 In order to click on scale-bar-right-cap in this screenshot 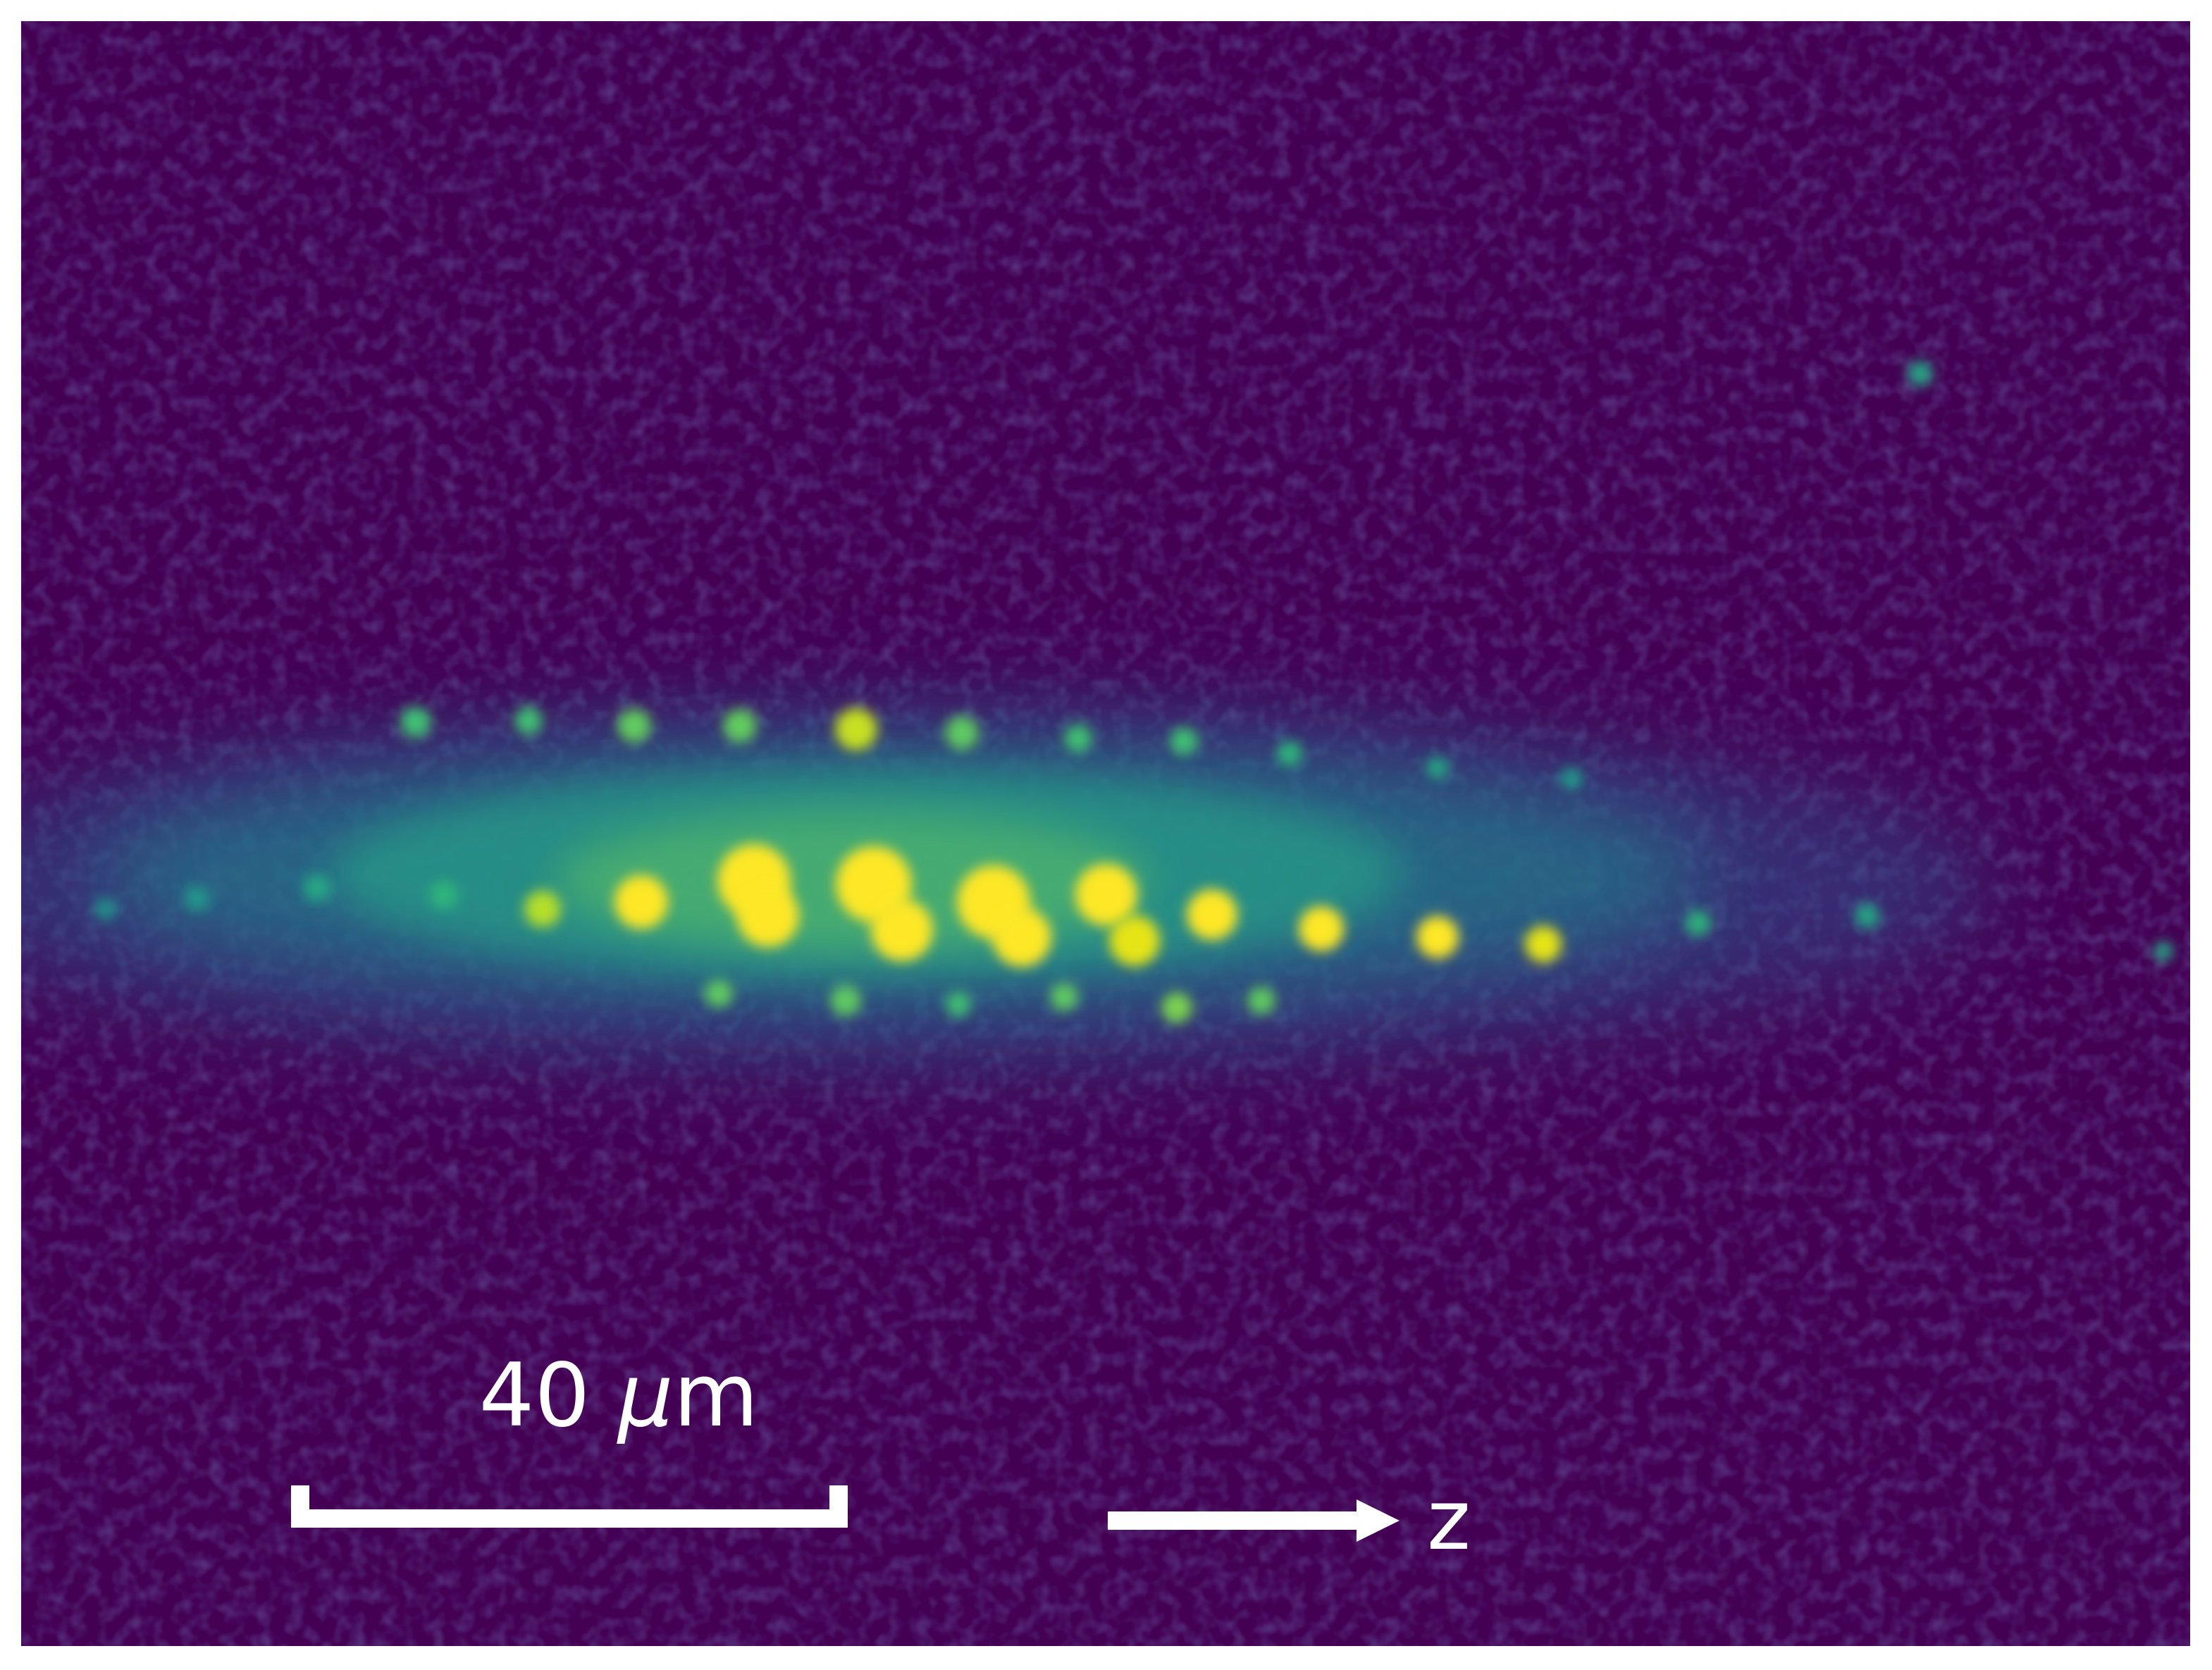, I will do `click(838, 1507)`.